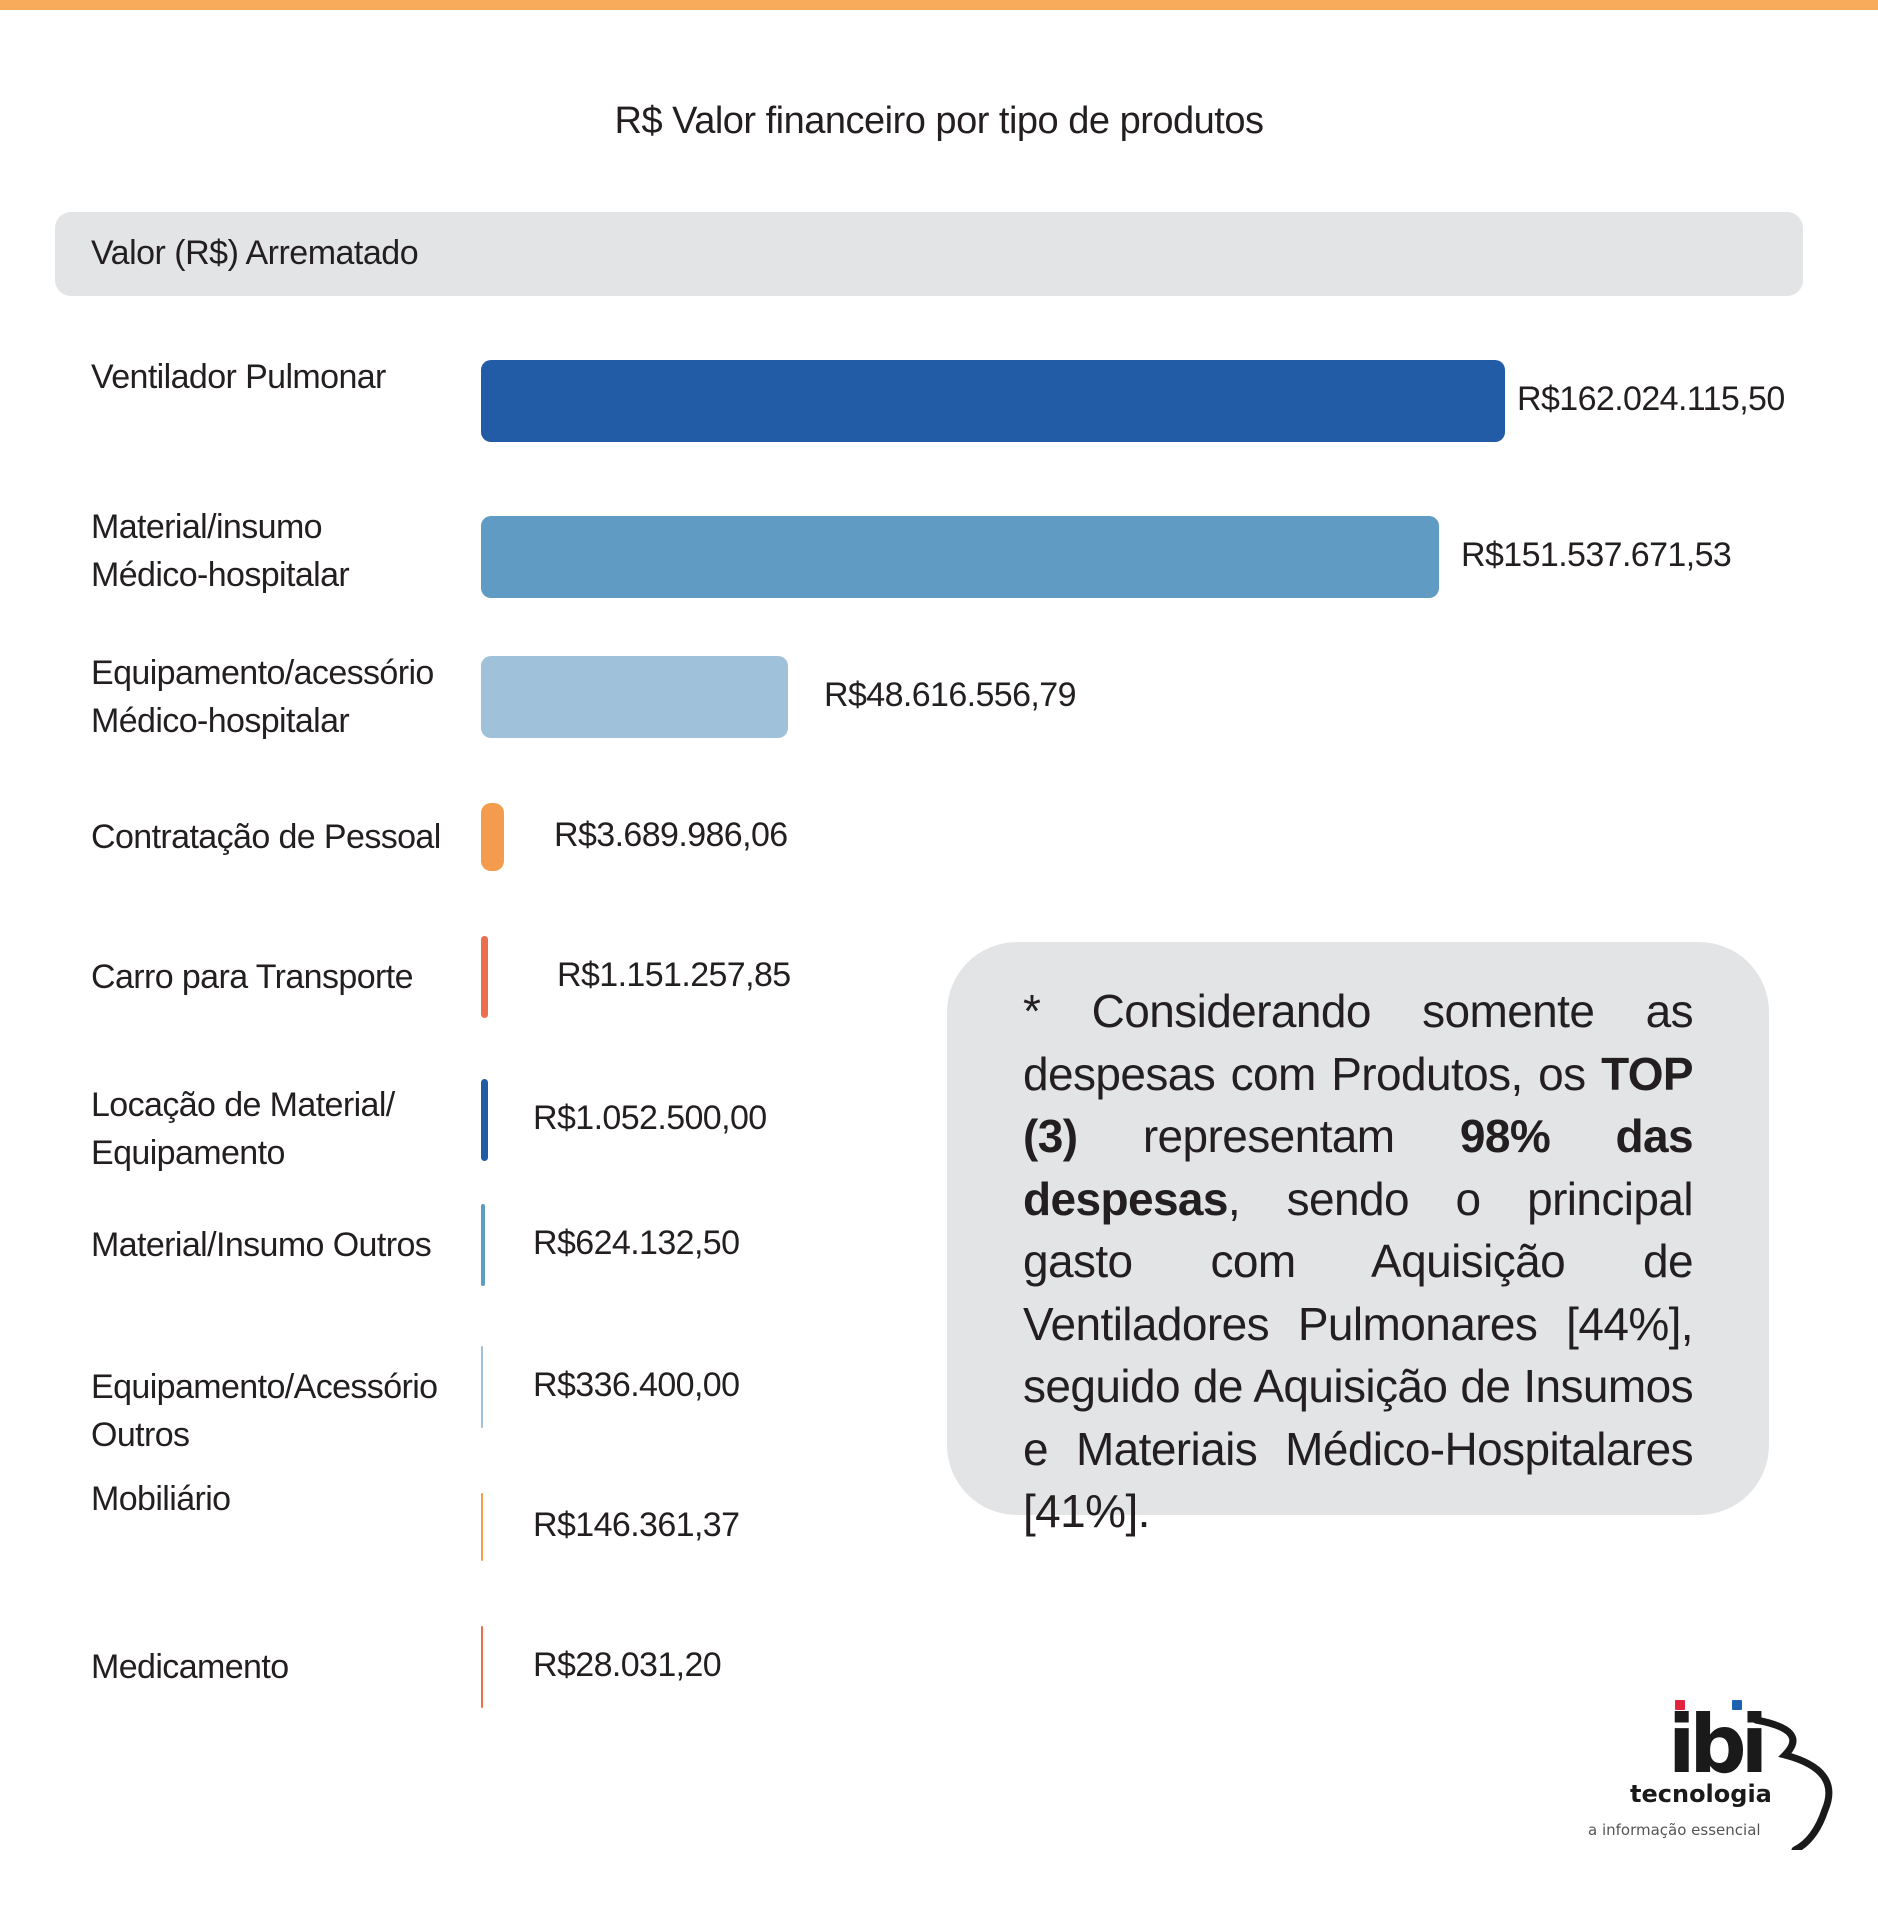 The height and width of the screenshot is (1907, 1878). What do you see at coordinates (190, 1667) in the screenshot?
I see `category-label-10: Medicamento` at bounding box center [190, 1667].